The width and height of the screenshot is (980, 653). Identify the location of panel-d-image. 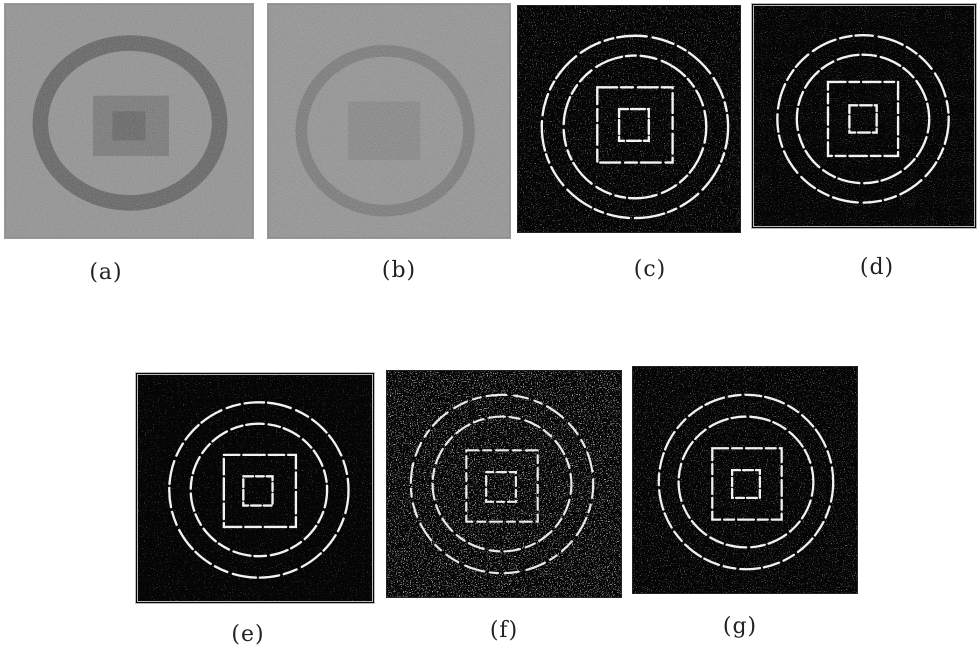
(864, 116).